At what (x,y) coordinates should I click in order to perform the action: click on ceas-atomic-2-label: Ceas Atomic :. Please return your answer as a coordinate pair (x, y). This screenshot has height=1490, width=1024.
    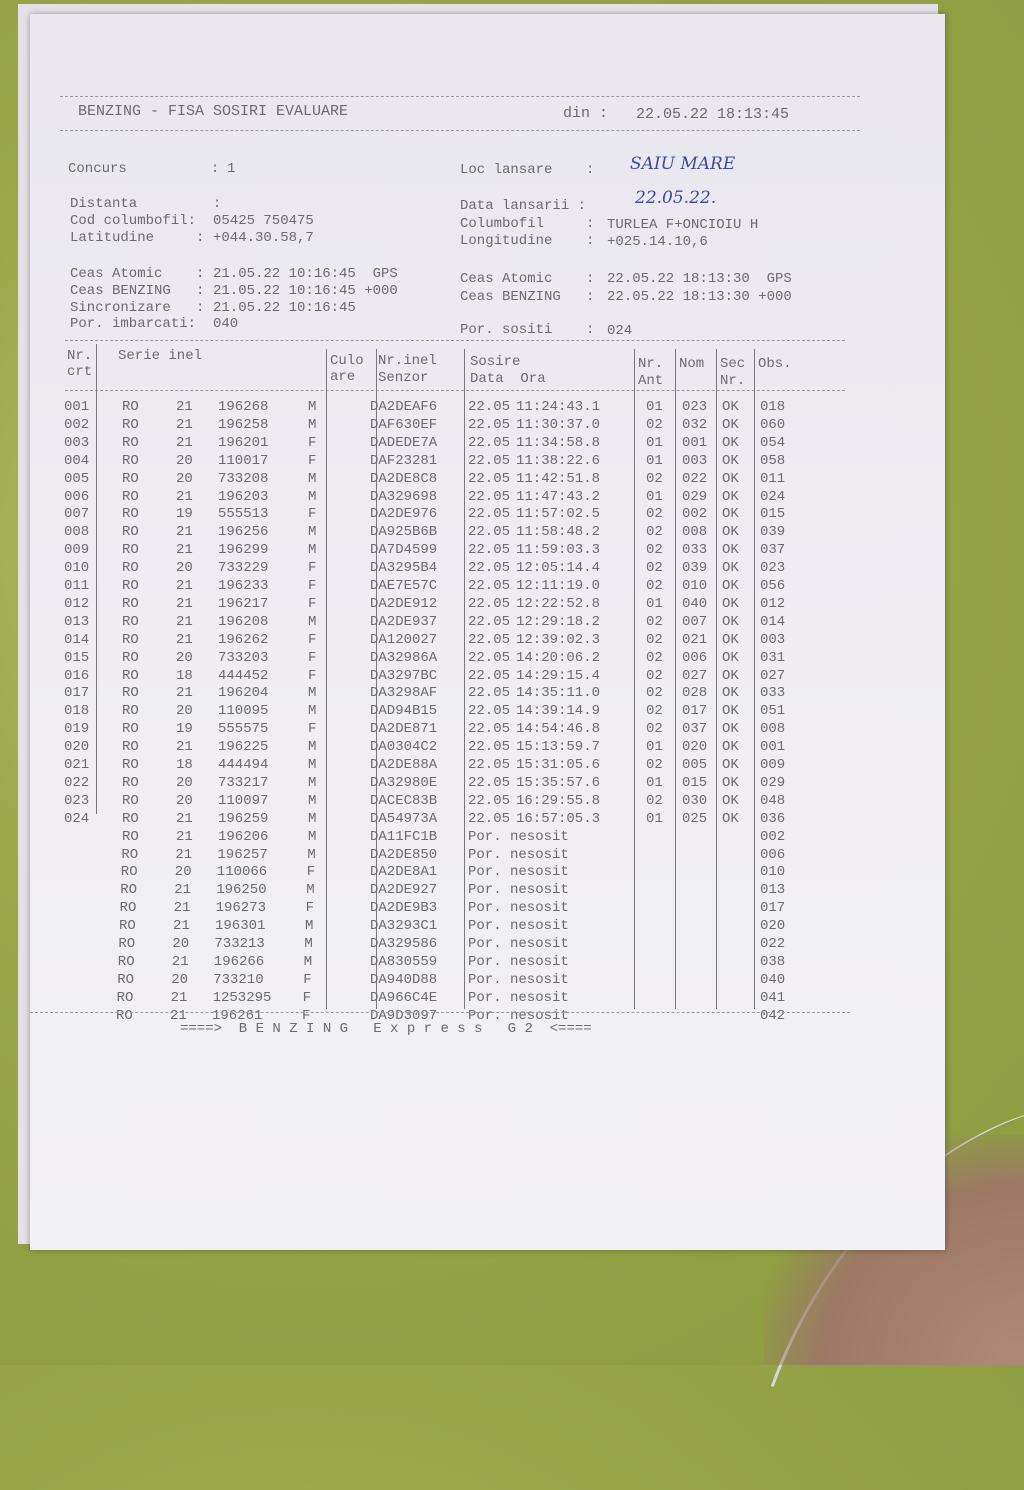
    Looking at the image, I should click on (527, 279).